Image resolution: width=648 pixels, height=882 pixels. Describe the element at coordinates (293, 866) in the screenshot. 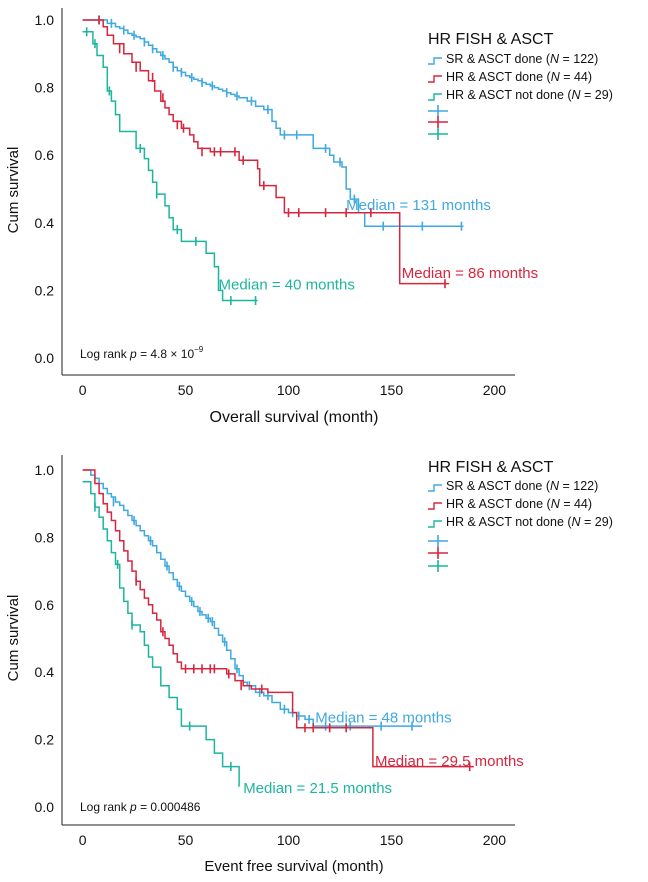

I see `x-axis-label: Event free survival (month)` at that location.